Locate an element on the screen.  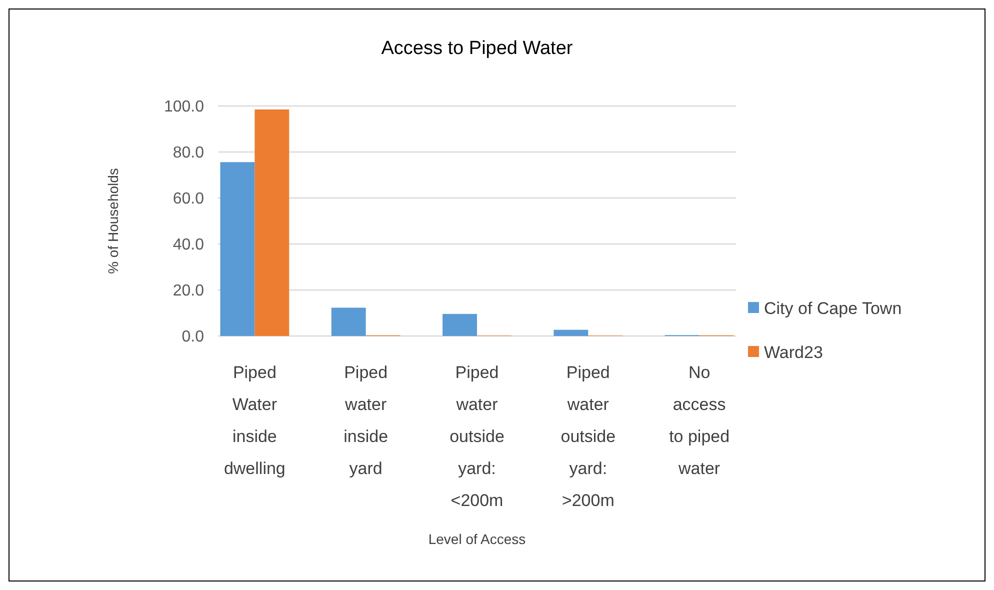
x-tick-label: Piped water outside yard: >200m is located at coordinates (588, 436).